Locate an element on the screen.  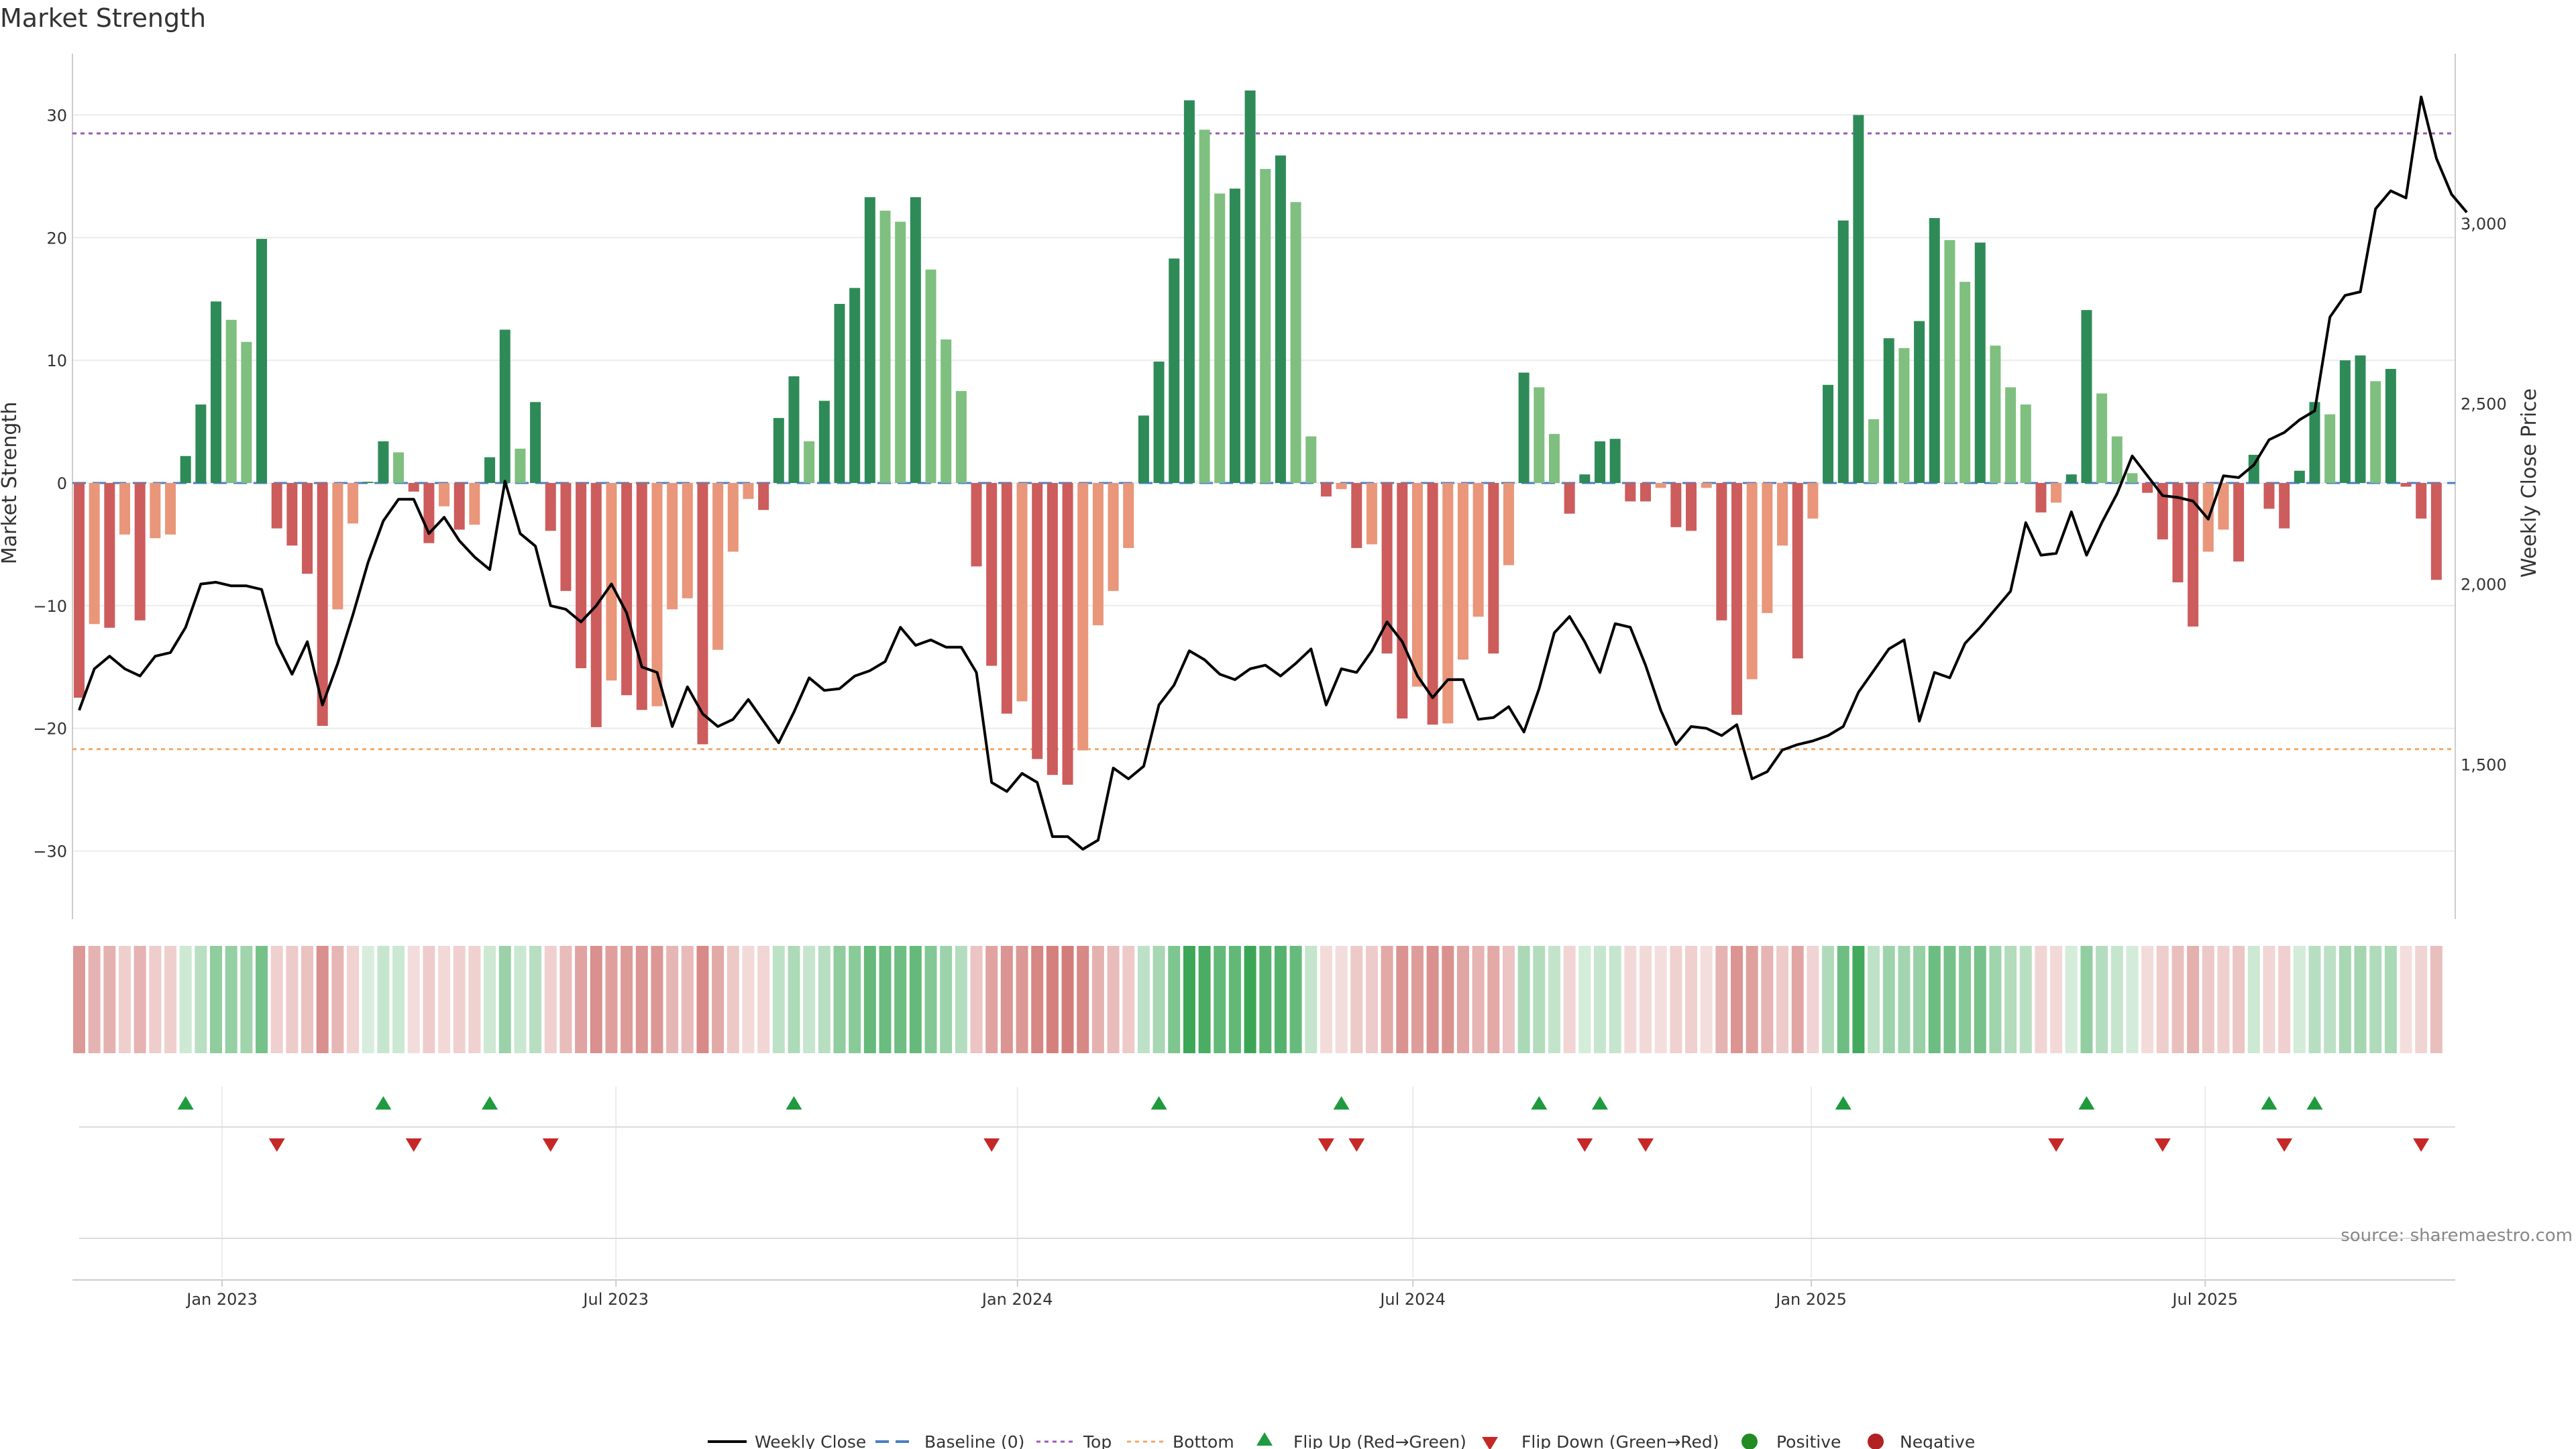
y-left-tick-label: −20 is located at coordinates (50, 729).